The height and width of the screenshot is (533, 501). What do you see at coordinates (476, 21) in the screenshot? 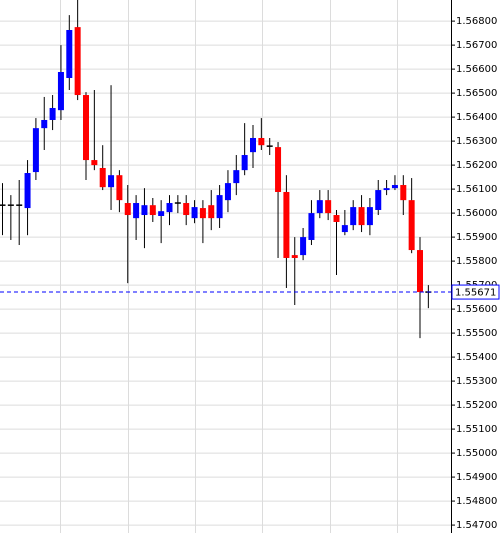
I see `y-tick-label: 1.56800` at bounding box center [476, 21].